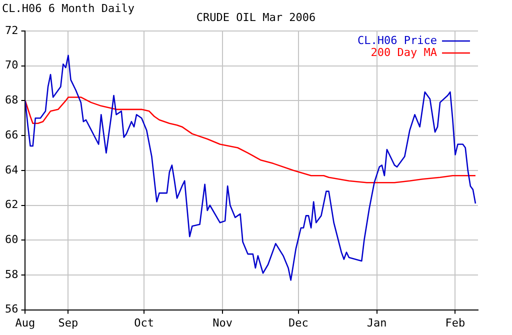 The image size is (512, 335). Describe the element at coordinates (11, 100) in the screenshot. I see `y-tick-label: 68` at that location.